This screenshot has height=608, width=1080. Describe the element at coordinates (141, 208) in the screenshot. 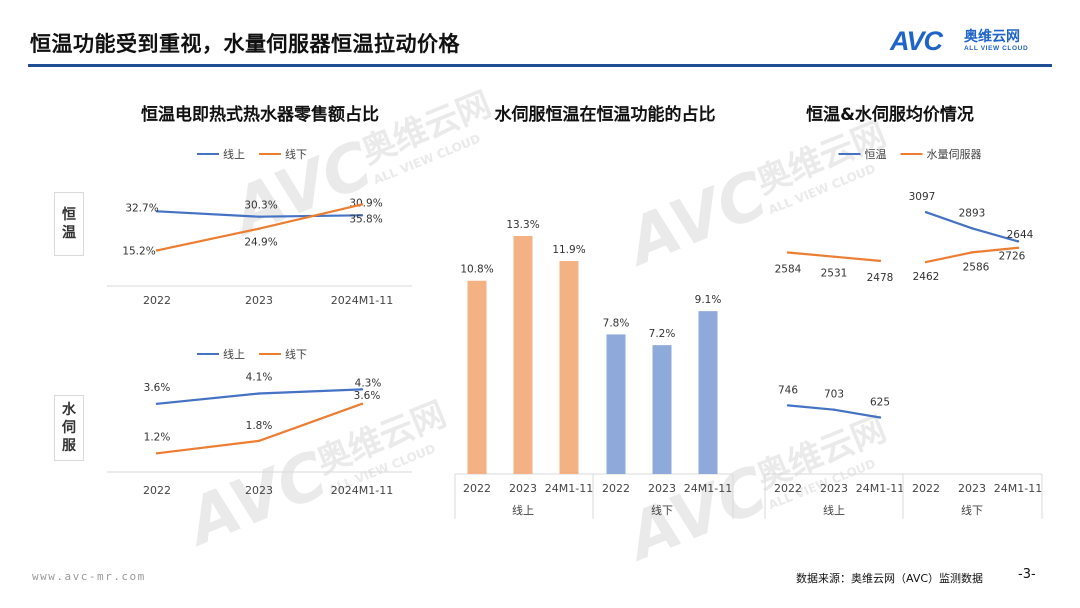

I see `data-label: 32.7%` at that location.